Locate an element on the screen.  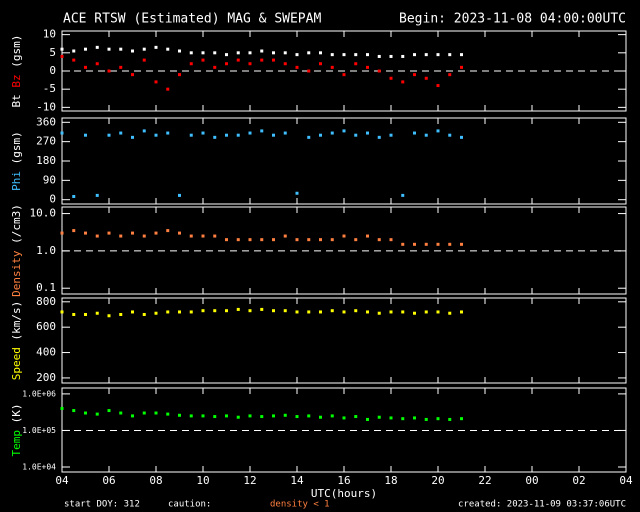
created-time: created: 2023-11-09 03:37:06UTC is located at coordinates (542, 505).